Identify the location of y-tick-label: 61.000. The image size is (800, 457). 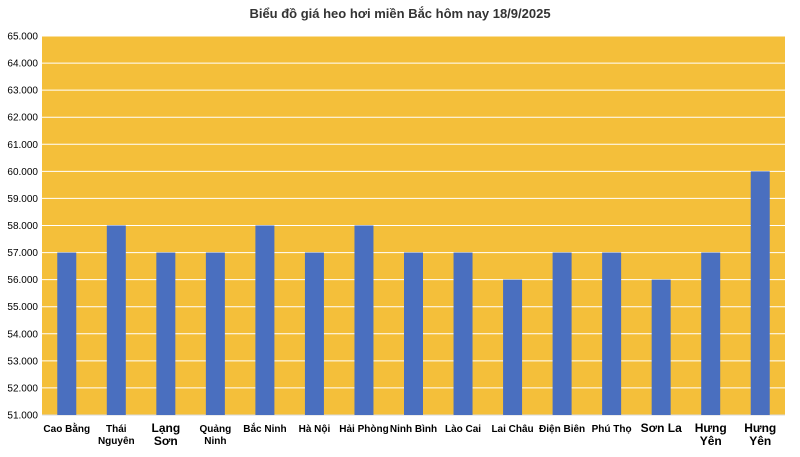
(22, 145).